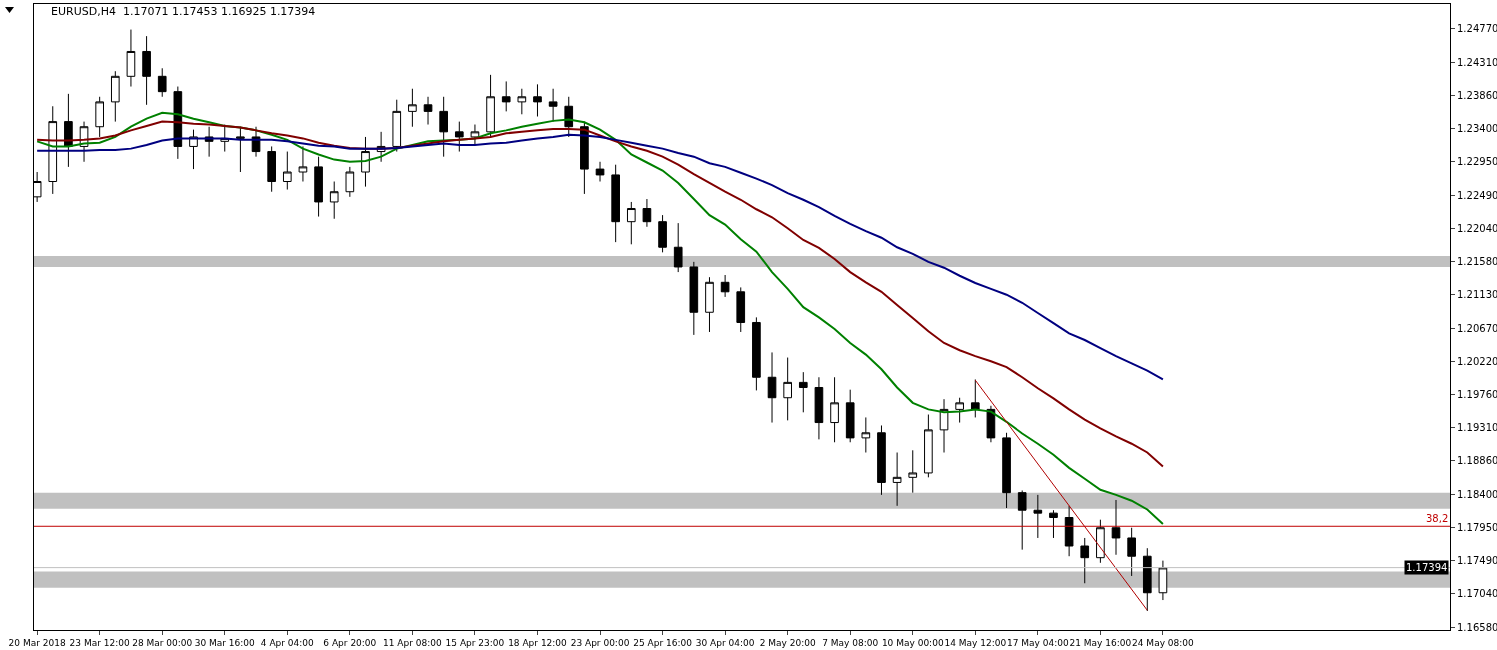 The image size is (1497, 650). Describe the element at coordinates (1477, 395) in the screenshot. I see `y-tick-label: 1.19760` at that location.